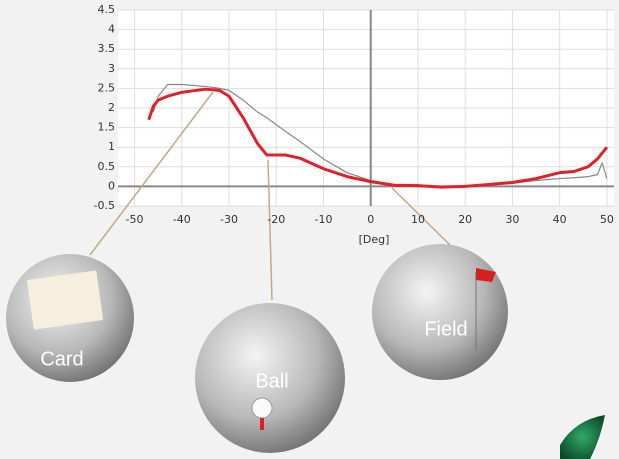 This screenshot has height=459, width=619. I want to click on annotation: Ball, so click(271, 381).